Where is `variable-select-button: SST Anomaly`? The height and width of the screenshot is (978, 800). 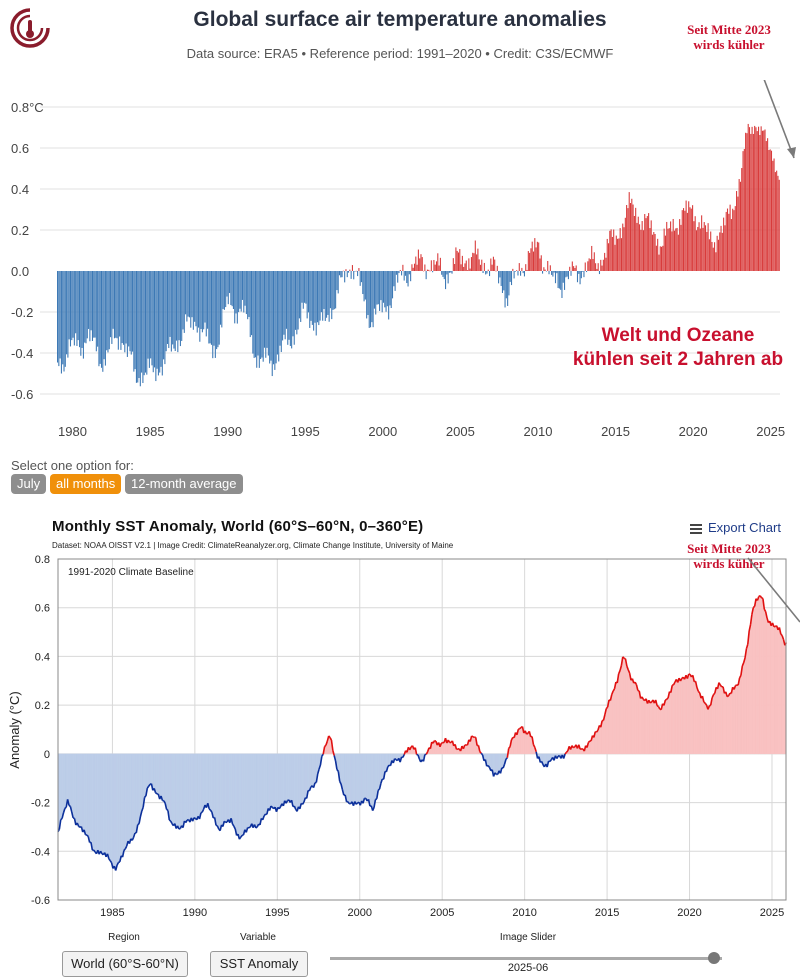 variable-select-button: SST Anomaly is located at coordinates (259, 964).